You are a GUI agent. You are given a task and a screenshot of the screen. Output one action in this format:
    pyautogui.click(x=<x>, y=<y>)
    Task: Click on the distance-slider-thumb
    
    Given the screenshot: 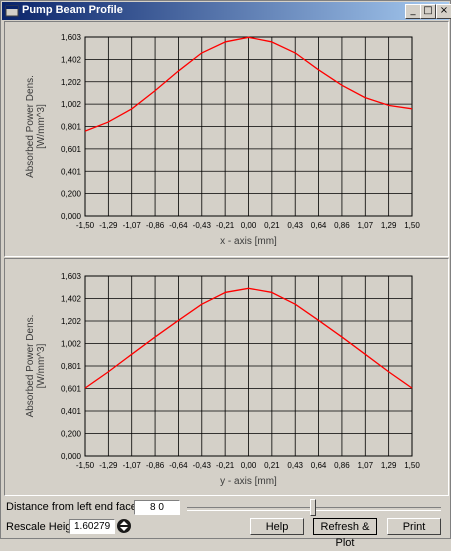 What is the action you would take?
    pyautogui.click(x=313, y=507)
    